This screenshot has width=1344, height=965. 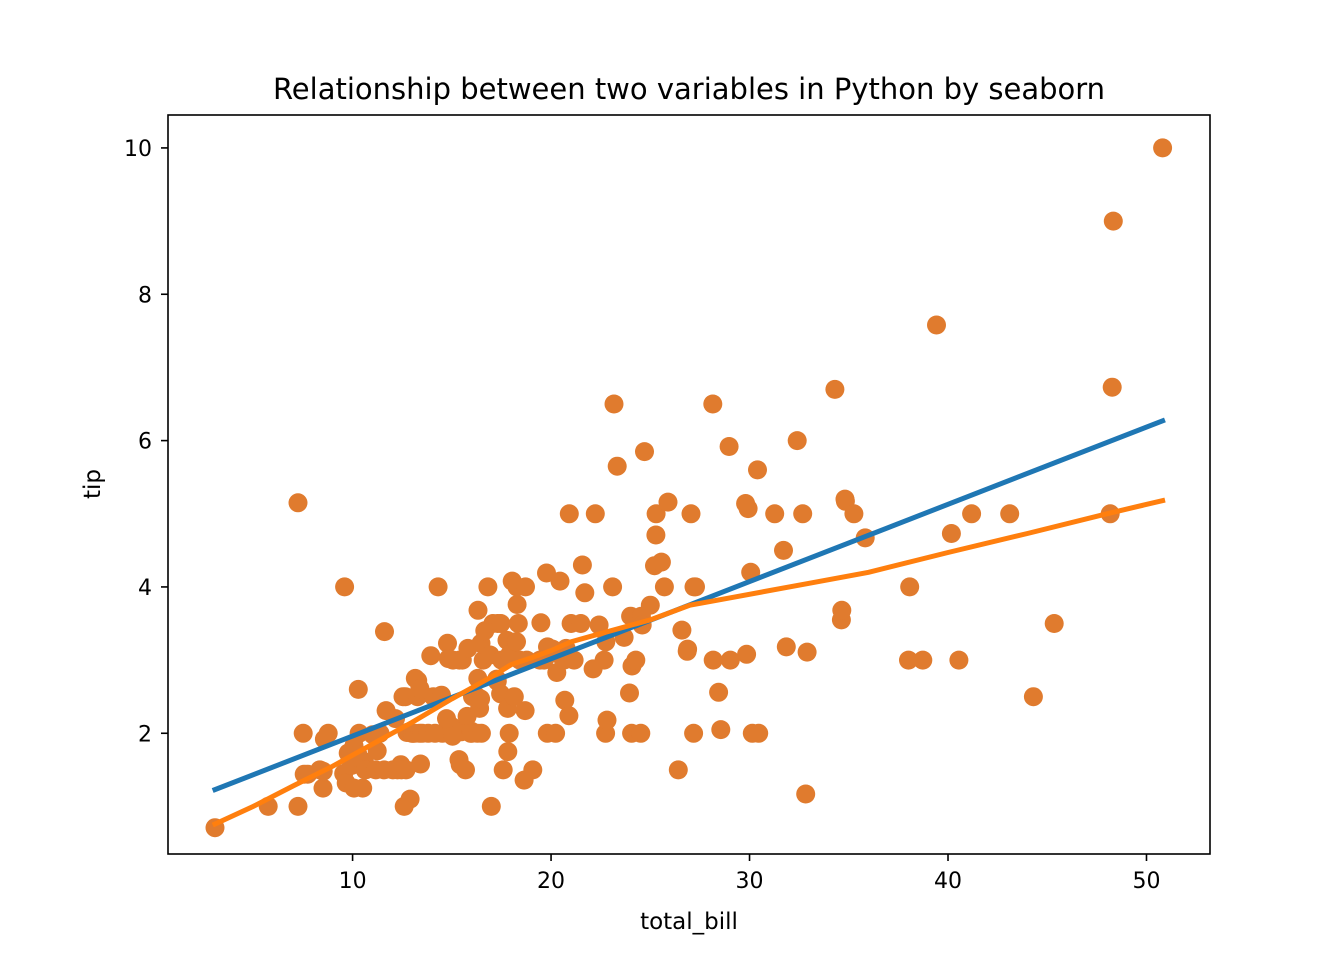 I want to click on x-tick-label: 20, so click(x=551, y=881).